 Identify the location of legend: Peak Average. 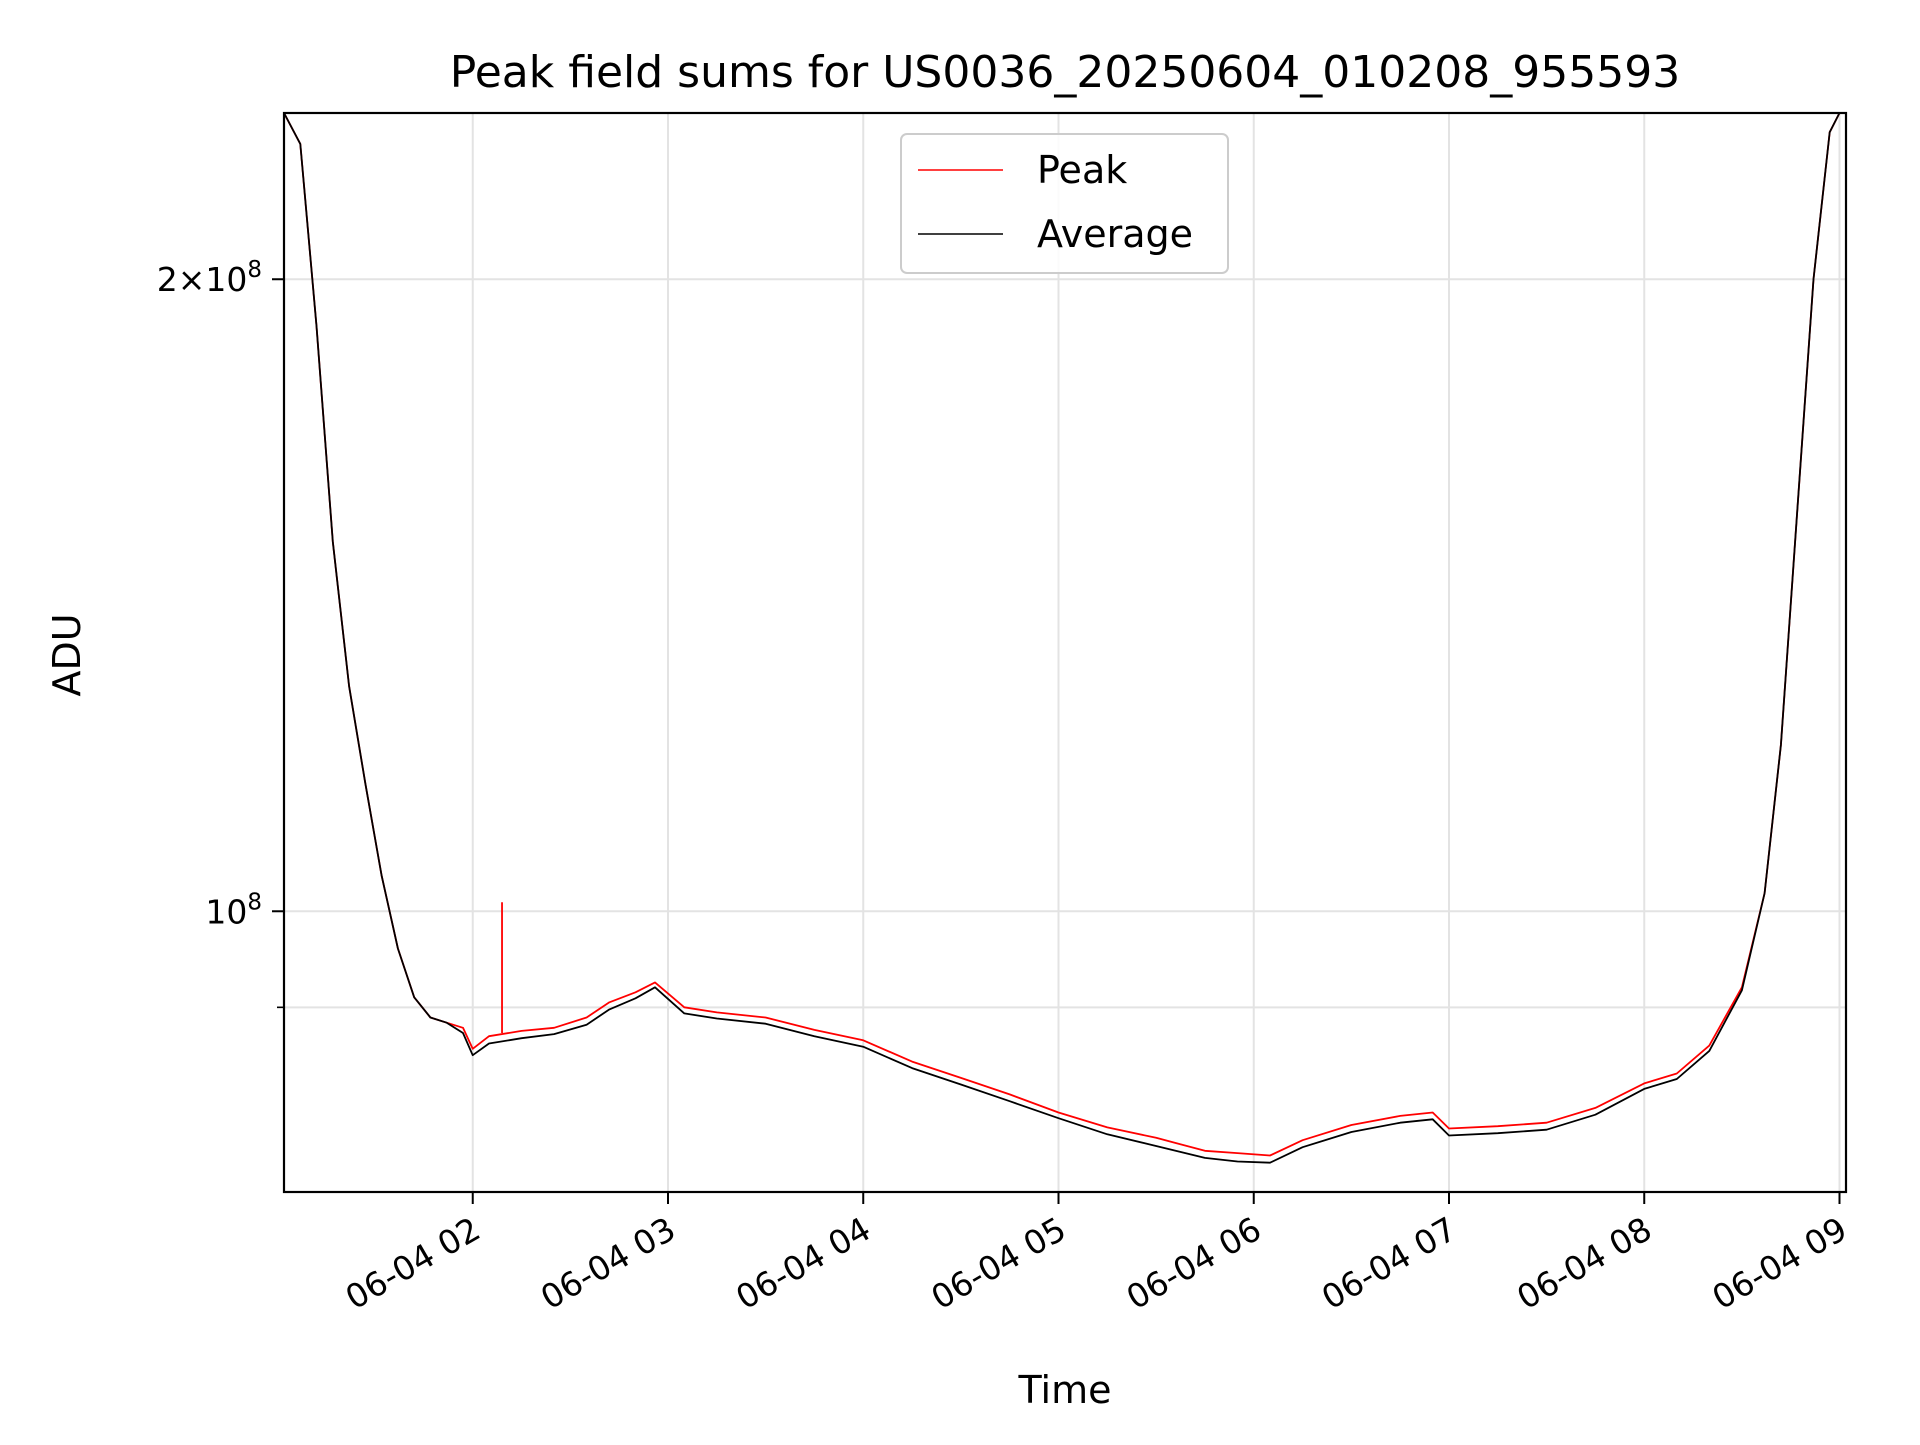
(1064, 203).